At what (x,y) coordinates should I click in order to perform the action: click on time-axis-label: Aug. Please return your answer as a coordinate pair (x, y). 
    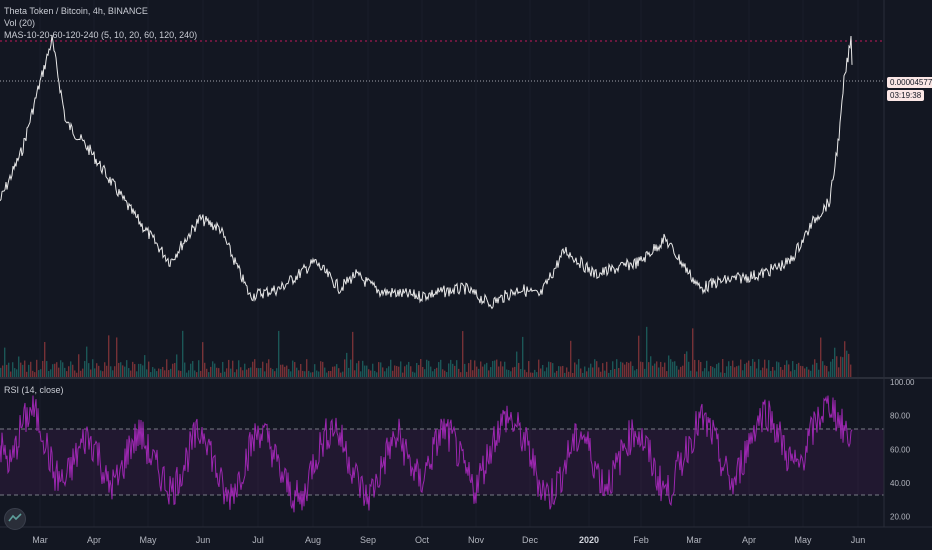
    Looking at the image, I should click on (313, 540).